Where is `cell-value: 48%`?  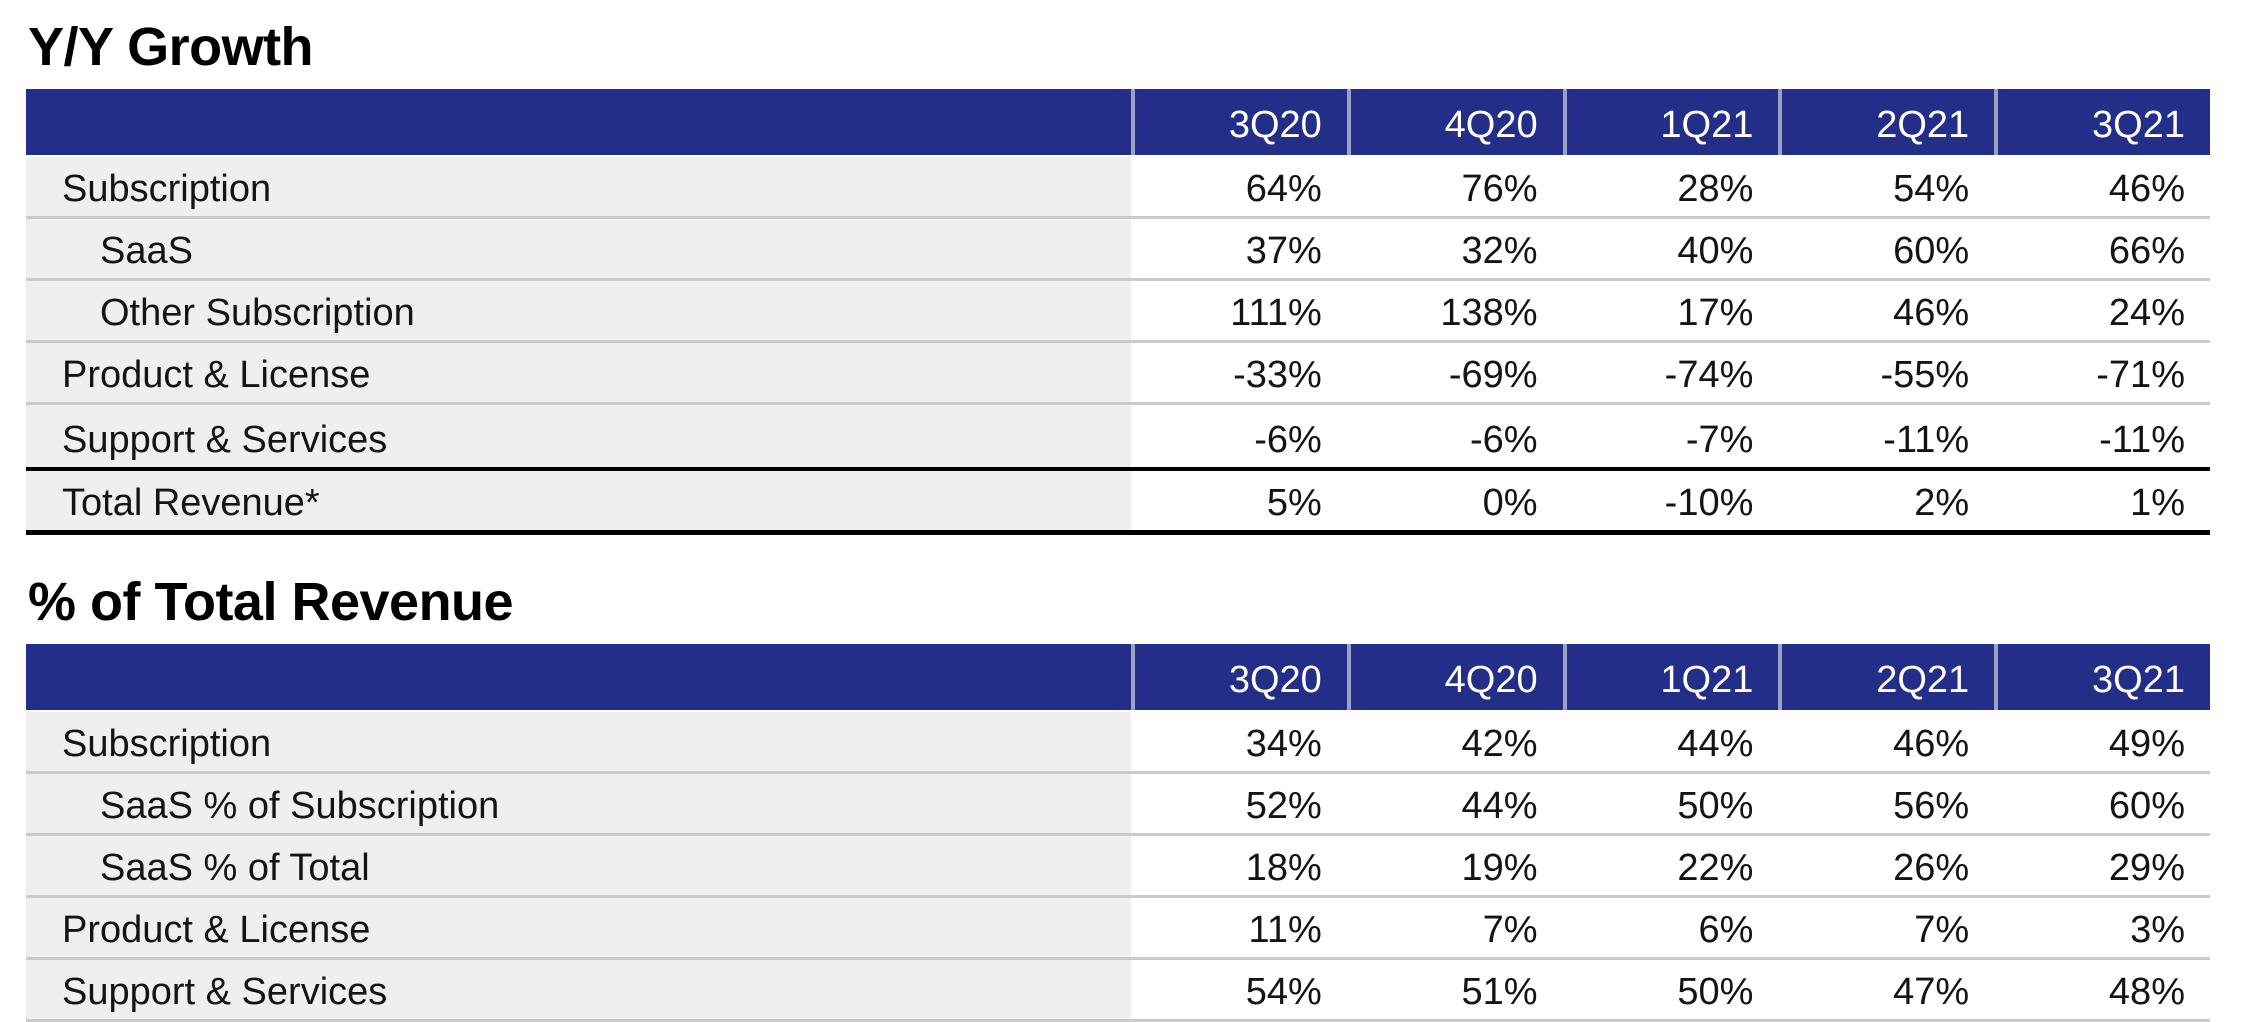
cell-value: 48% is located at coordinates (2102, 989).